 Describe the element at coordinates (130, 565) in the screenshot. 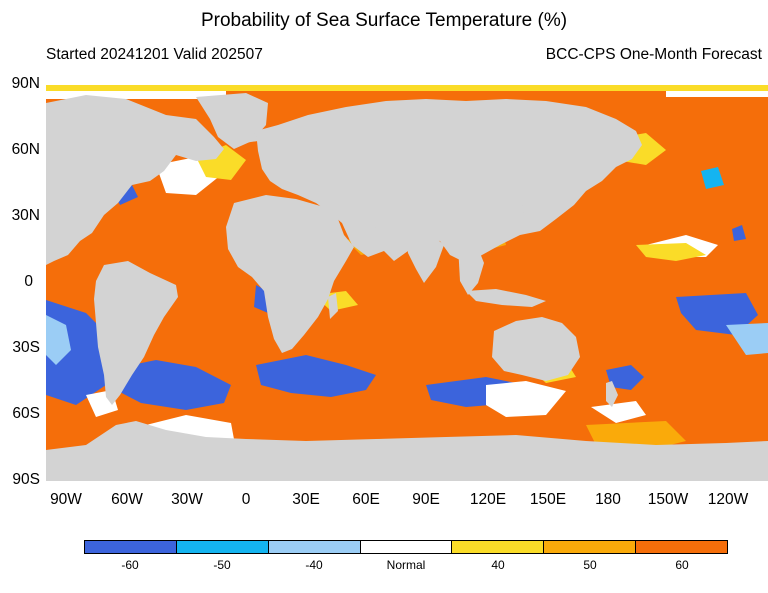

I see `legend-label-minus-60: -60` at that location.